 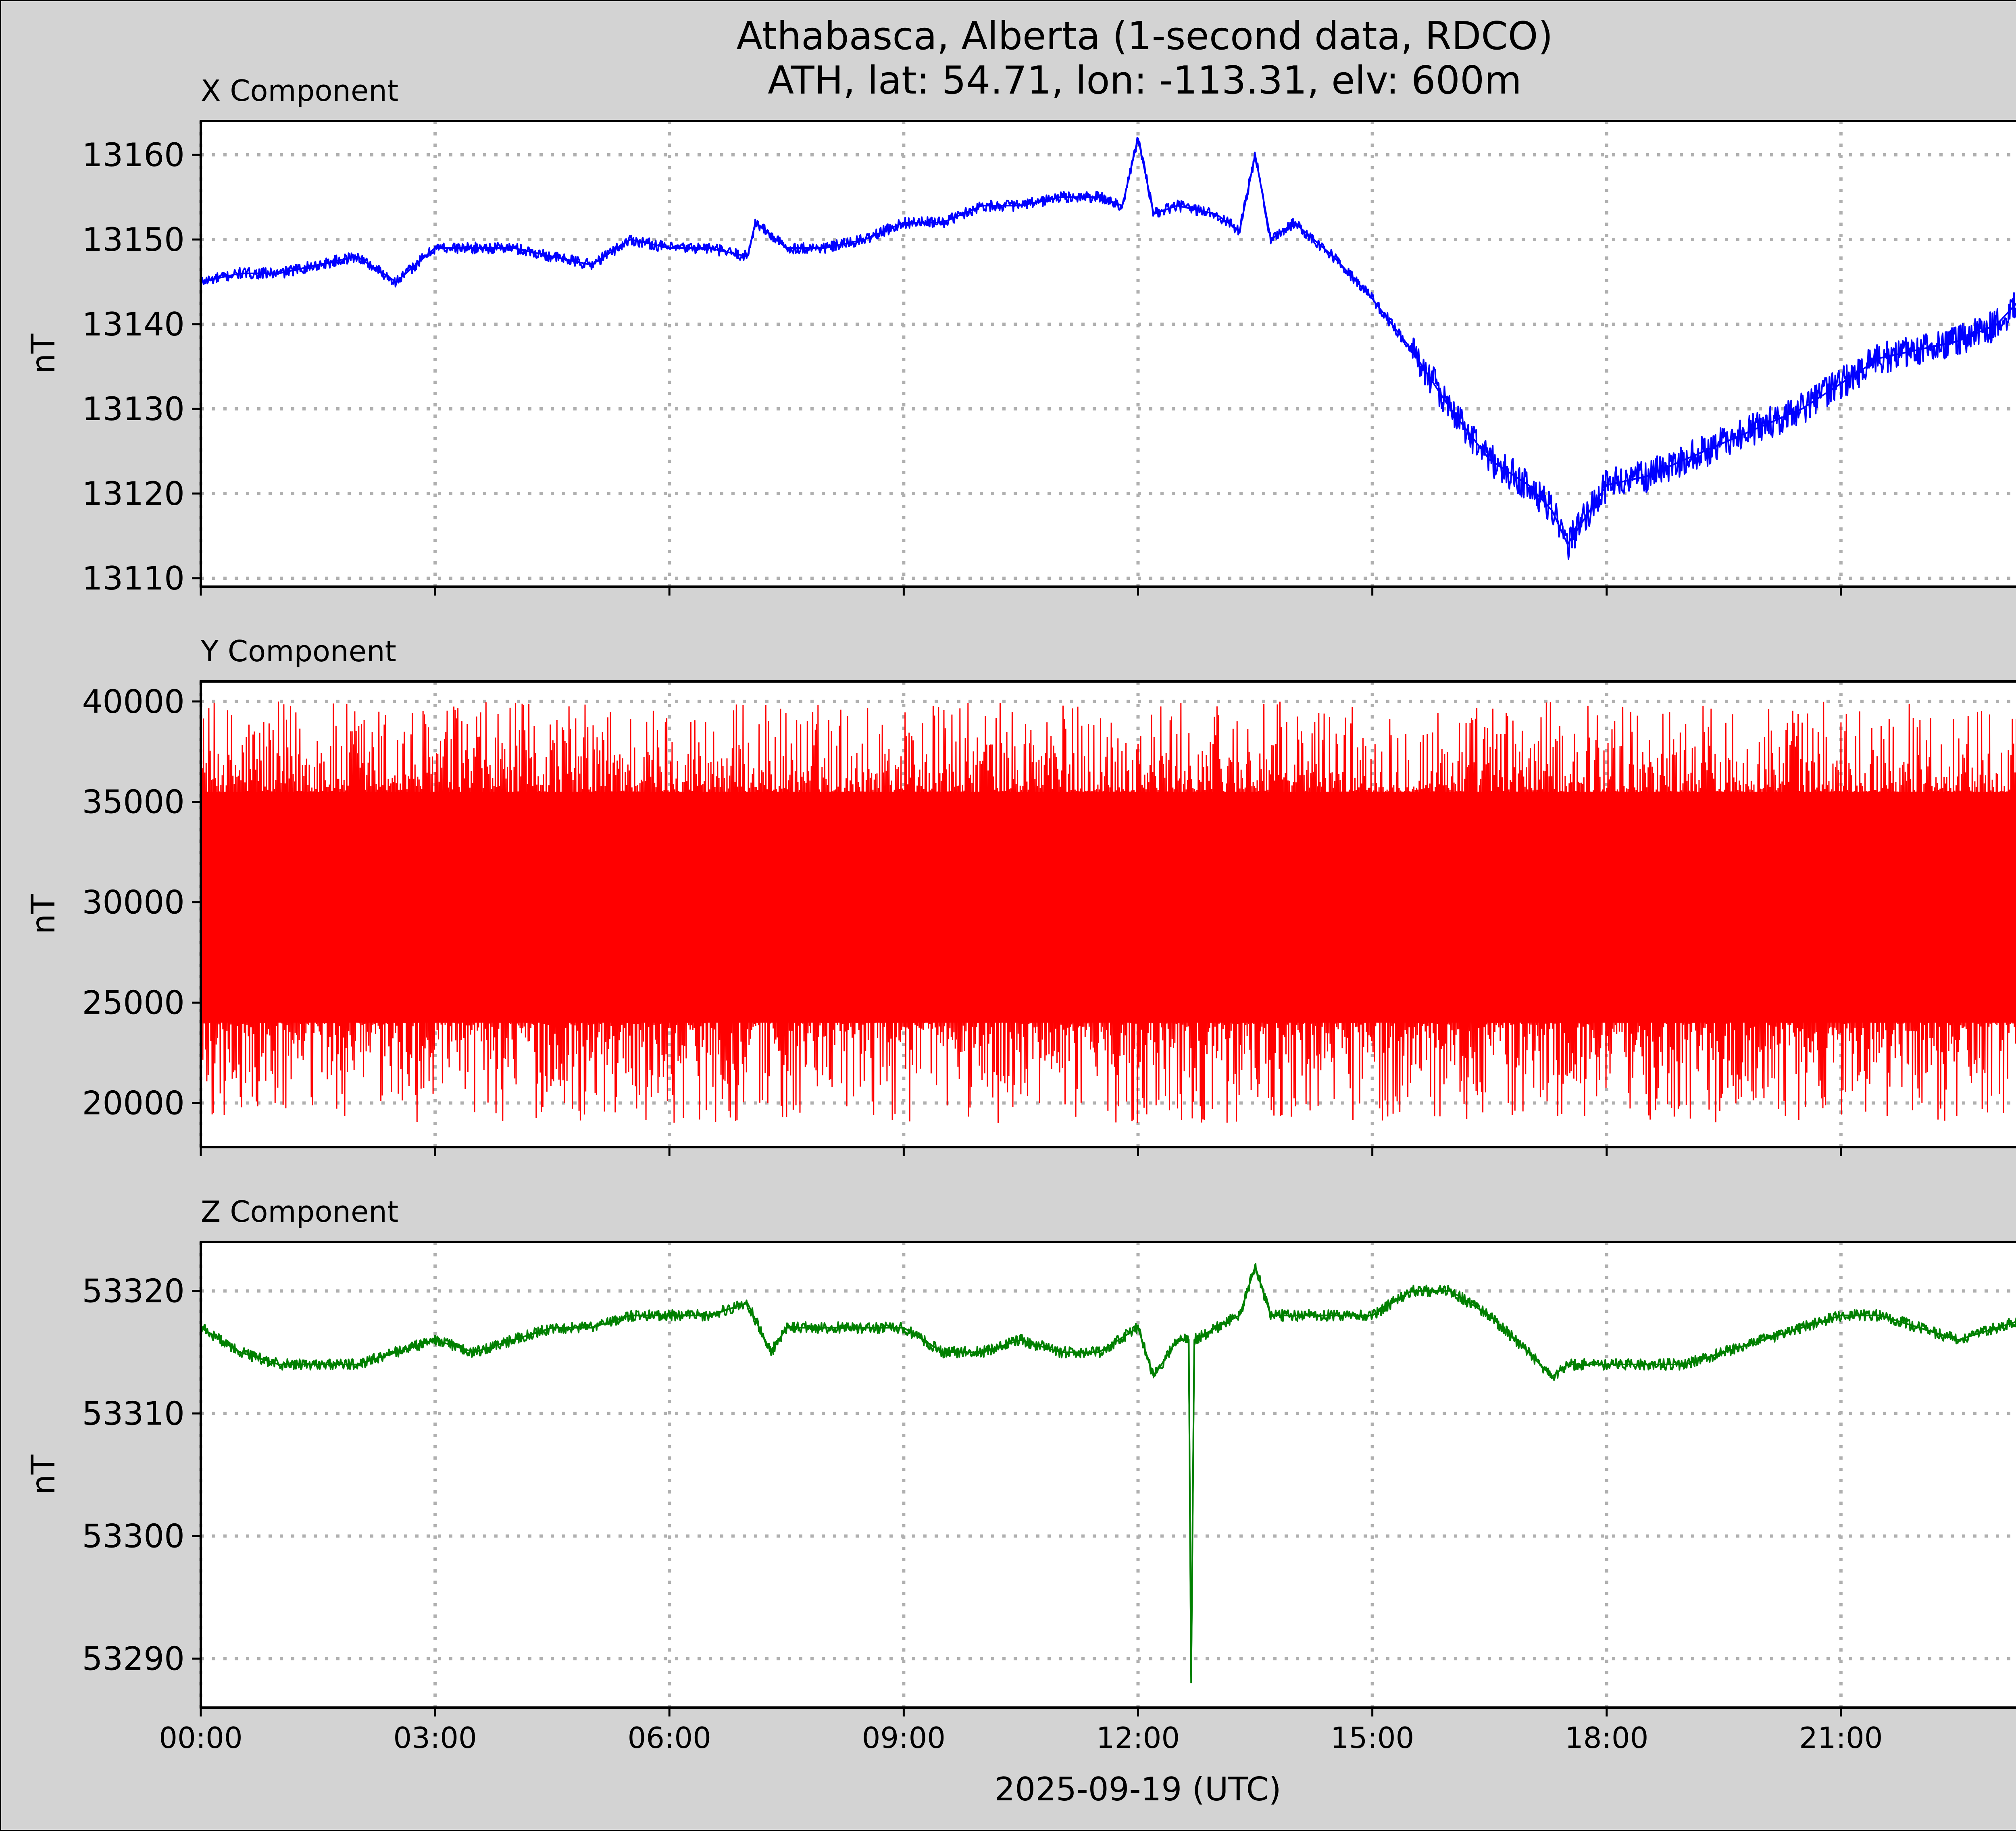 What do you see at coordinates (904, 1738) in the screenshot?
I see `x-tick-label: 09:00` at bounding box center [904, 1738].